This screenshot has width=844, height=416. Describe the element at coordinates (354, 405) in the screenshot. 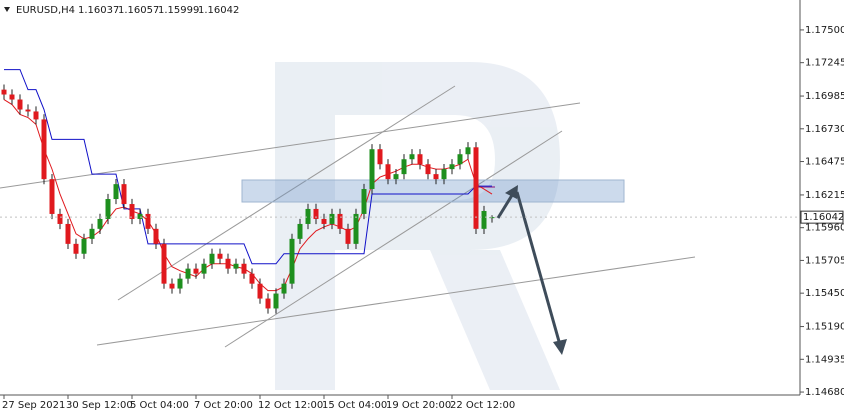

I see `x-tick-label: 15 Oct 04:00` at that location.